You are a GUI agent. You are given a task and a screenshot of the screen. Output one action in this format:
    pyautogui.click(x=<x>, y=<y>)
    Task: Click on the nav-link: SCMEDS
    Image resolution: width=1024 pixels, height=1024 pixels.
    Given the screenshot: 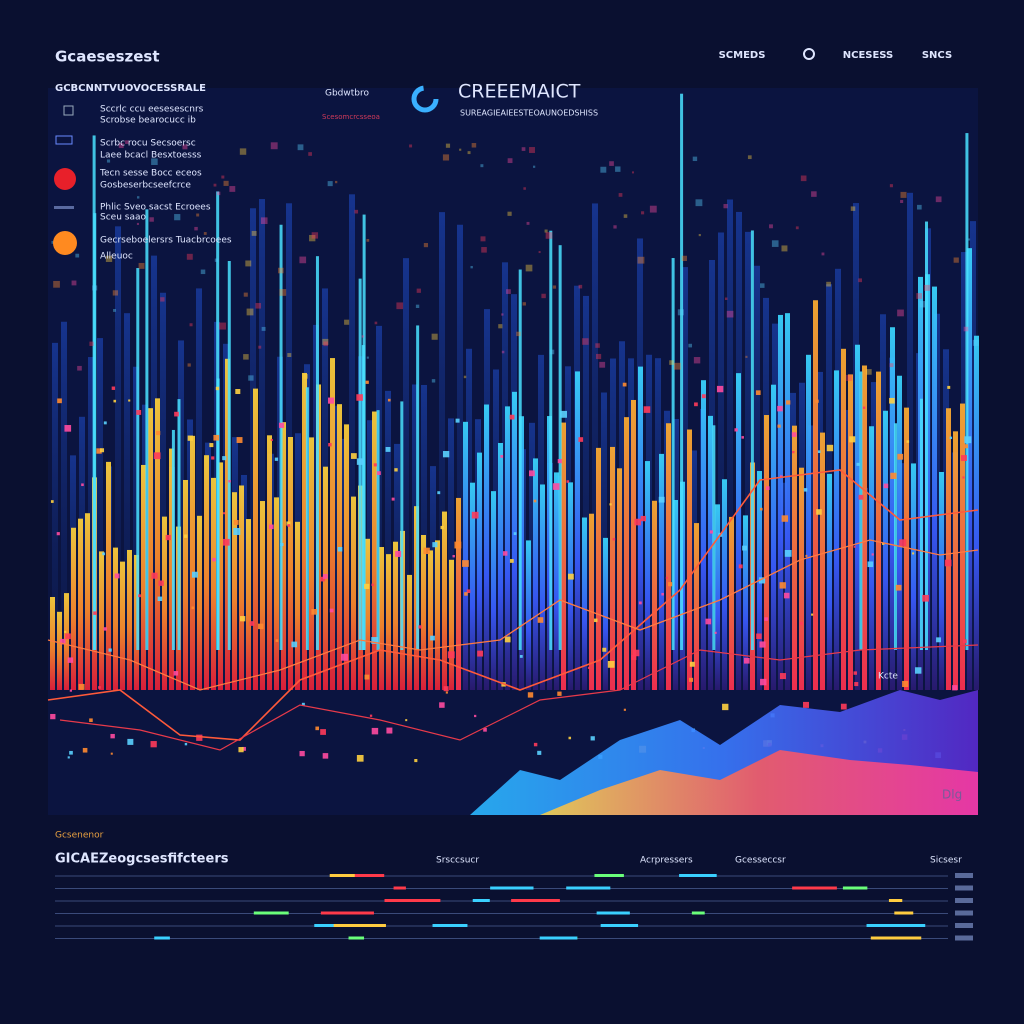 What is the action you would take?
    pyautogui.click(x=742, y=55)
    